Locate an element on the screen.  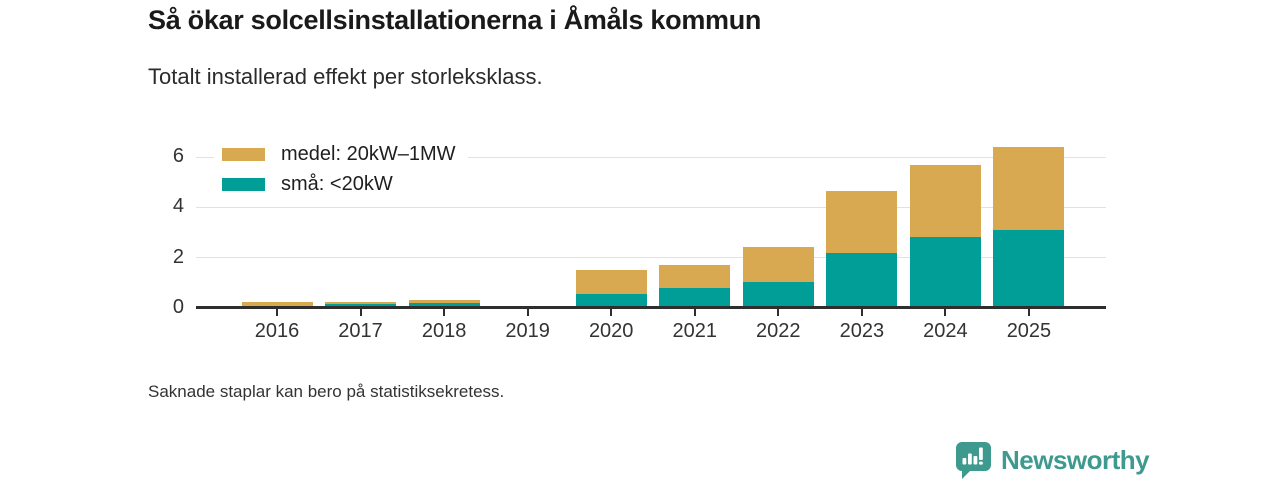
y-tick-label: 6 is located at coordinates (178, 156).